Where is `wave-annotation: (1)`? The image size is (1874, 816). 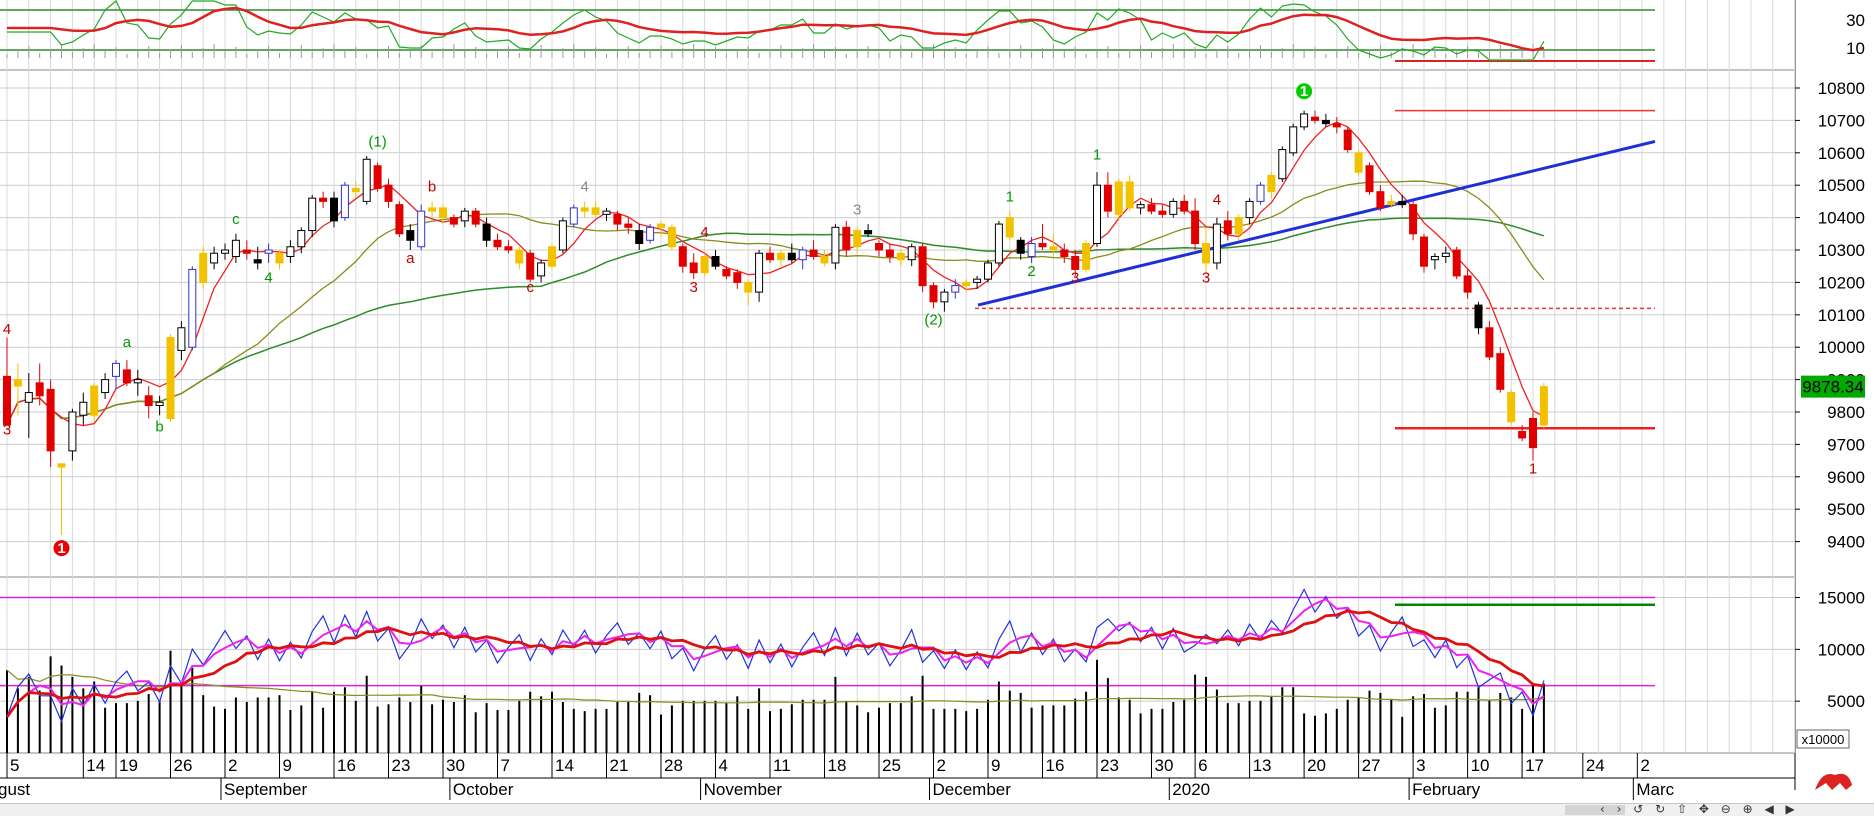
wave-annotation: (1) is located at coordinates (377, 141).